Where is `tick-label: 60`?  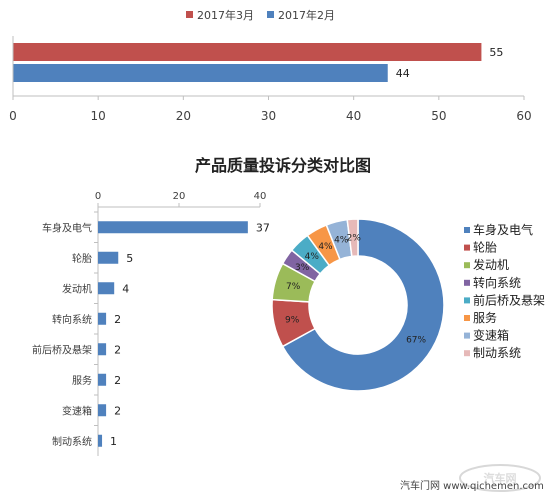 tick-label: 60 is located at coordinates (523, 116).